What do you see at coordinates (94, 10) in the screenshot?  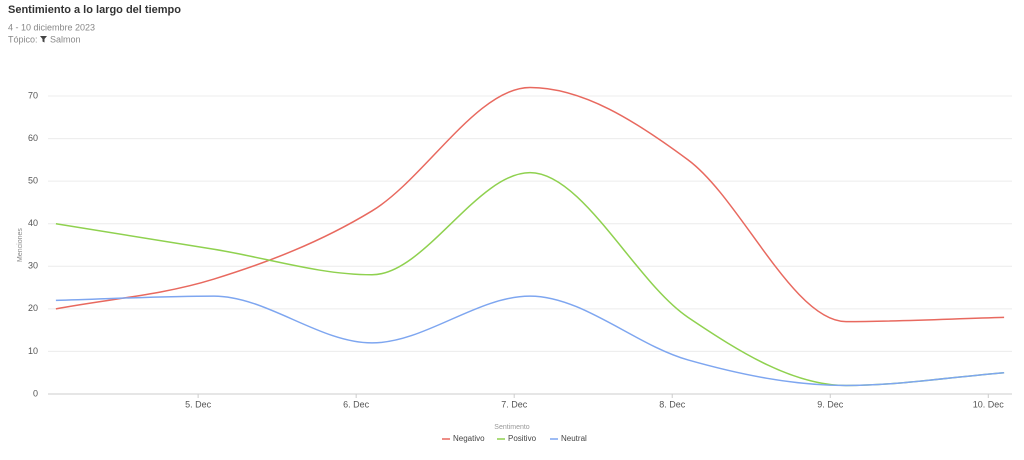 I see `chart-title: Sentimiento a lo largo del tiempo` at bounding box center [94, 10].